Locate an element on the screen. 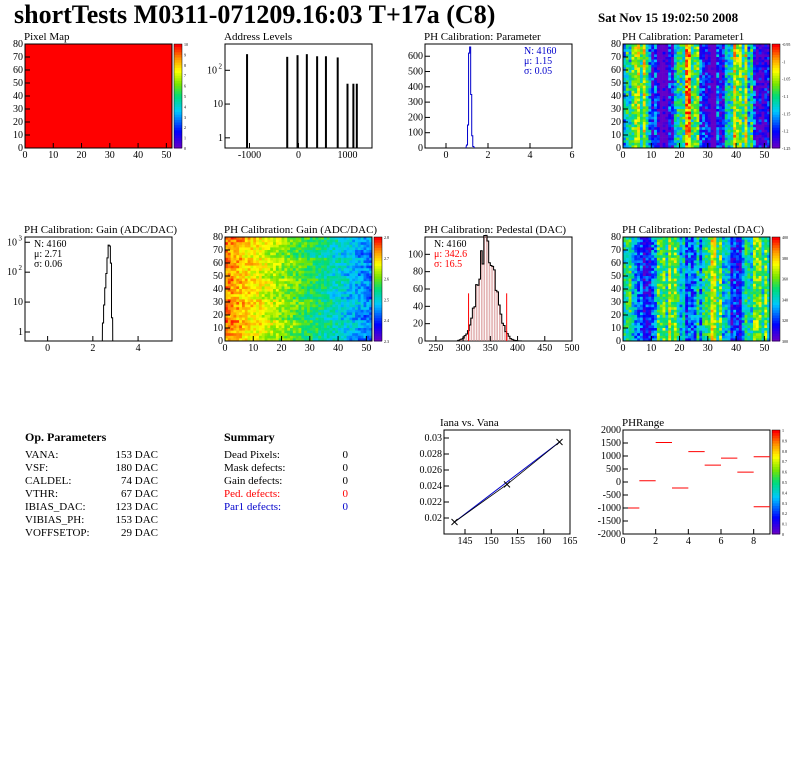 Image resolution: width=796 pixels, height=772 pixels. summary-title: Summary is located at coordinates (249, 437).